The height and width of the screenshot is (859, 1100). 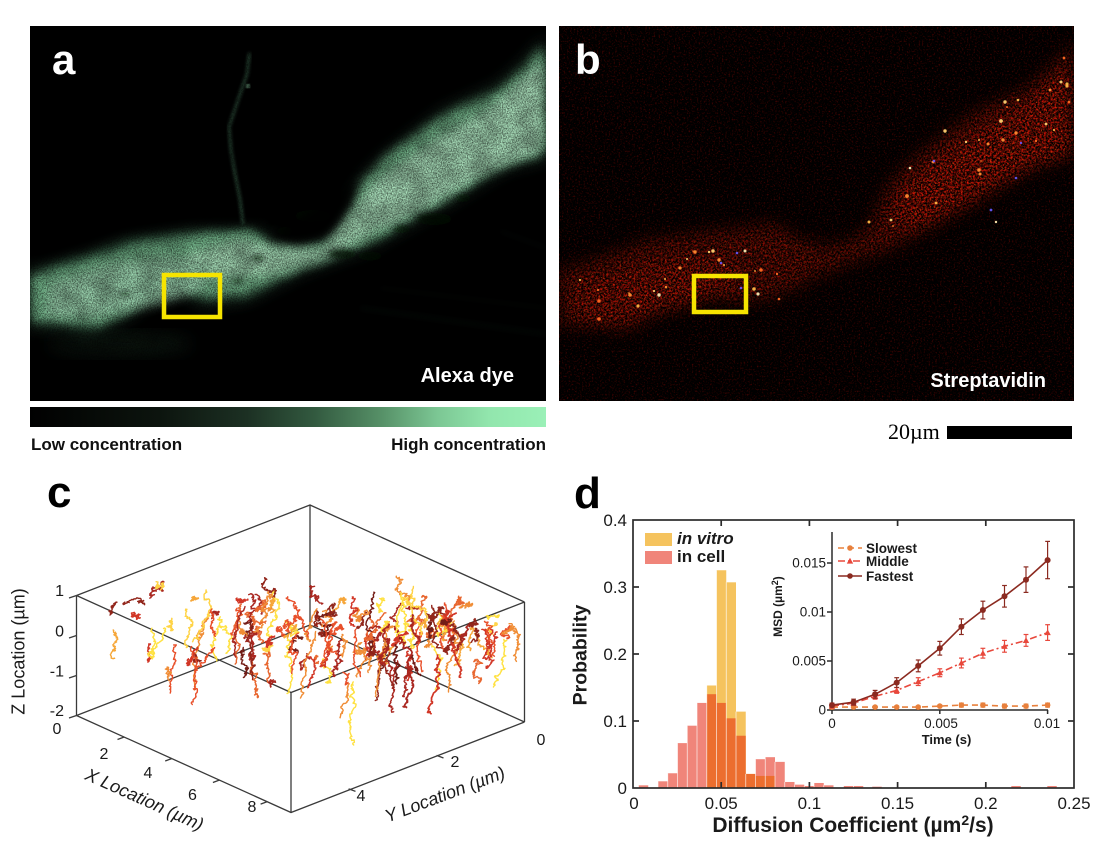 What do you see at coordinates (64, 59) in the screenshot?
I see `svg-text: a` at bounding box center [64, 59].